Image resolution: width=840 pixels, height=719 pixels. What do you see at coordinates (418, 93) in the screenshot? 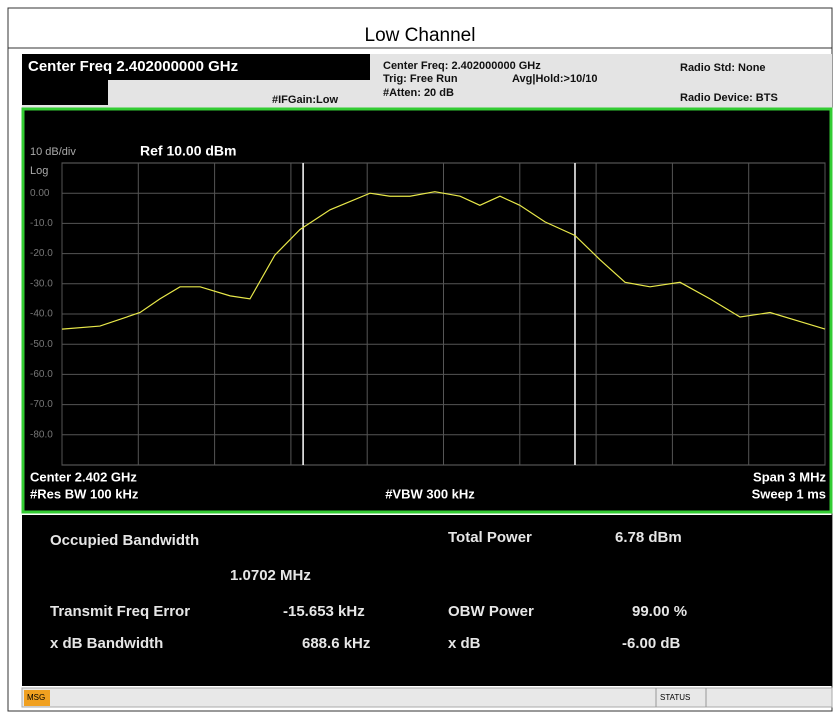
I see `atten: #Atten: 20 dB` at bounding box center [418, 93].